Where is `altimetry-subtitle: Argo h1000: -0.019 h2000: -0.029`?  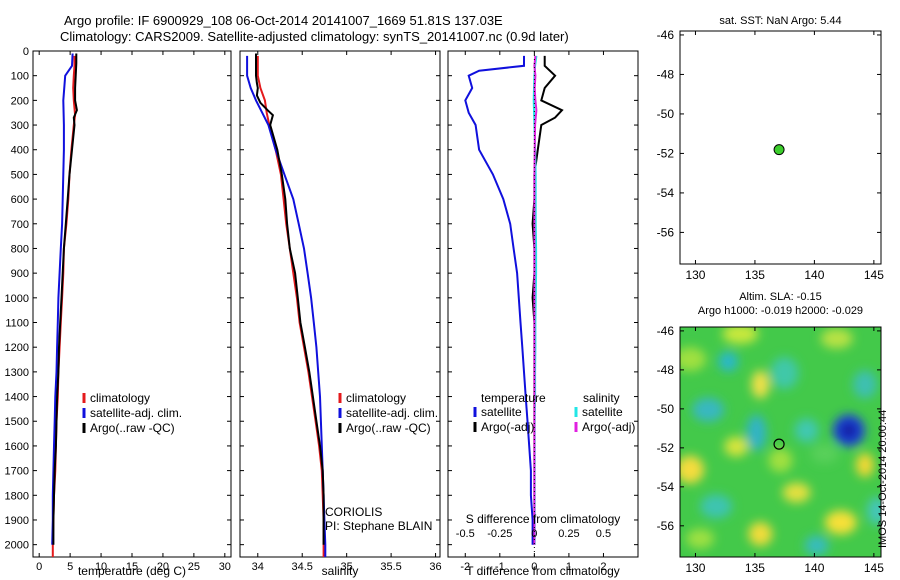
altimetry-subtitle: Argo h1000: -0.019 h2000: -0.029 is located at coordinates (780, 311).